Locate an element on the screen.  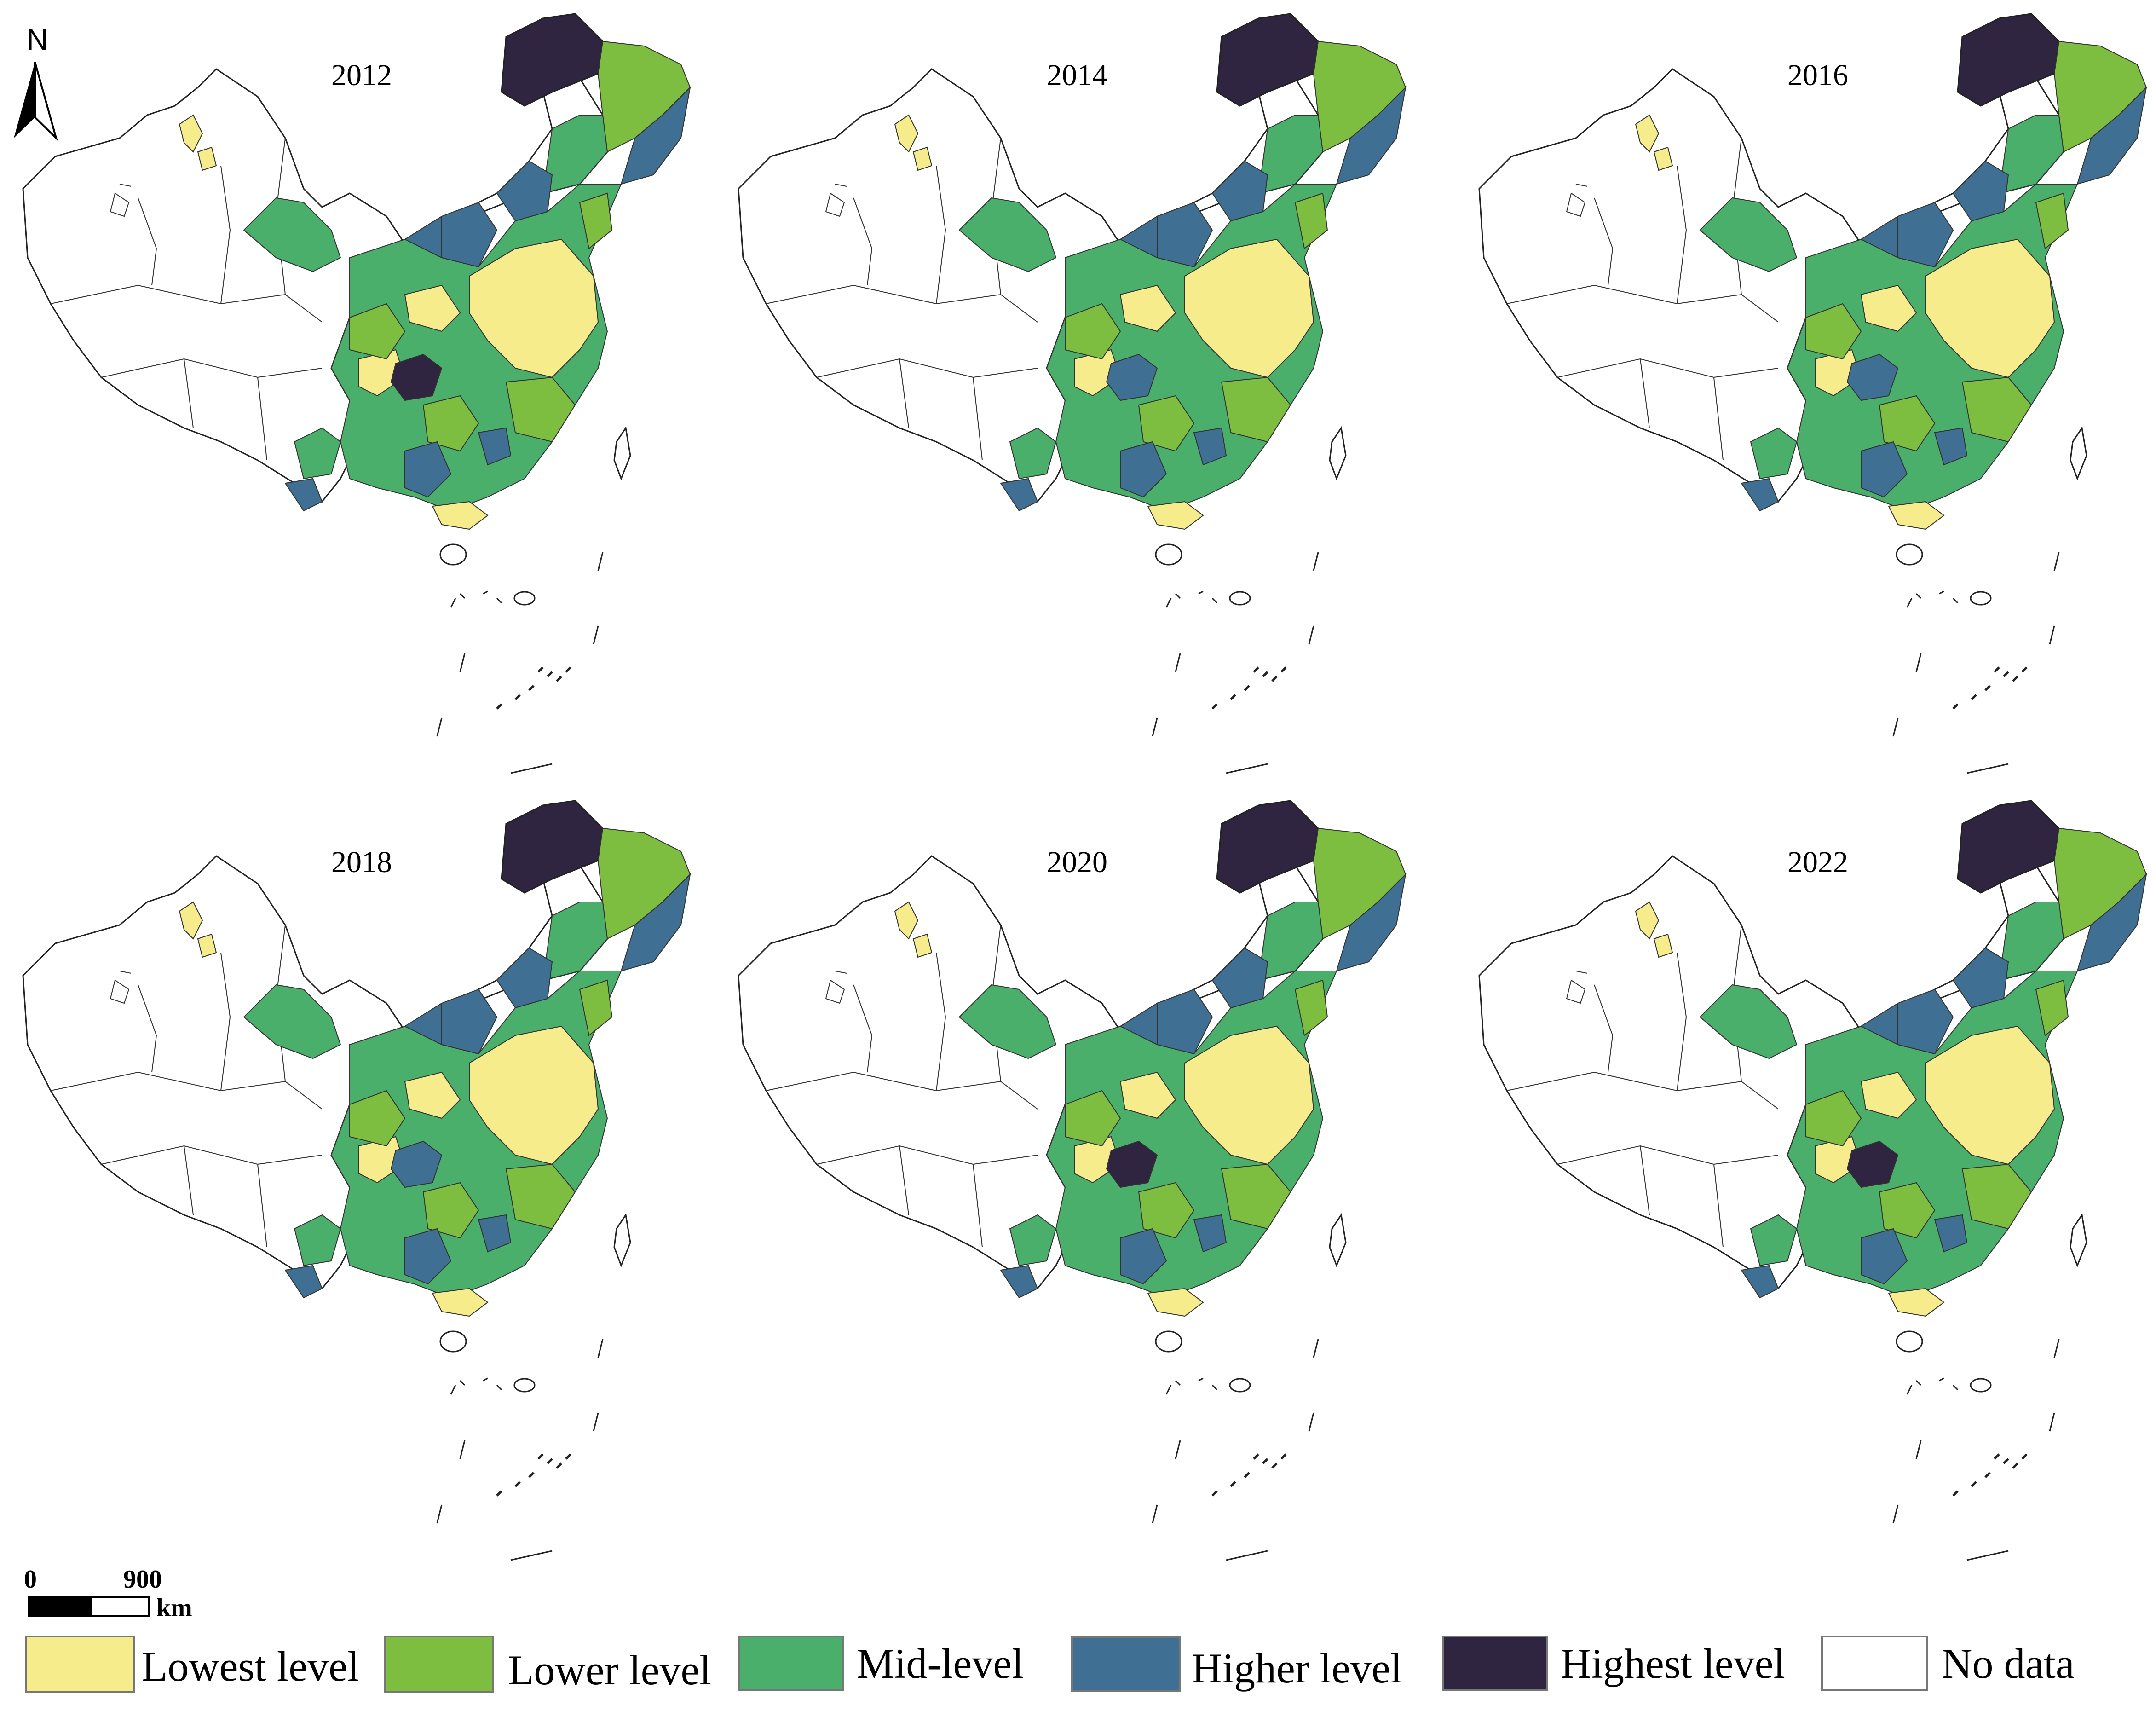
legend-label-no-data: No data is located at coordinates (2008, 1663).